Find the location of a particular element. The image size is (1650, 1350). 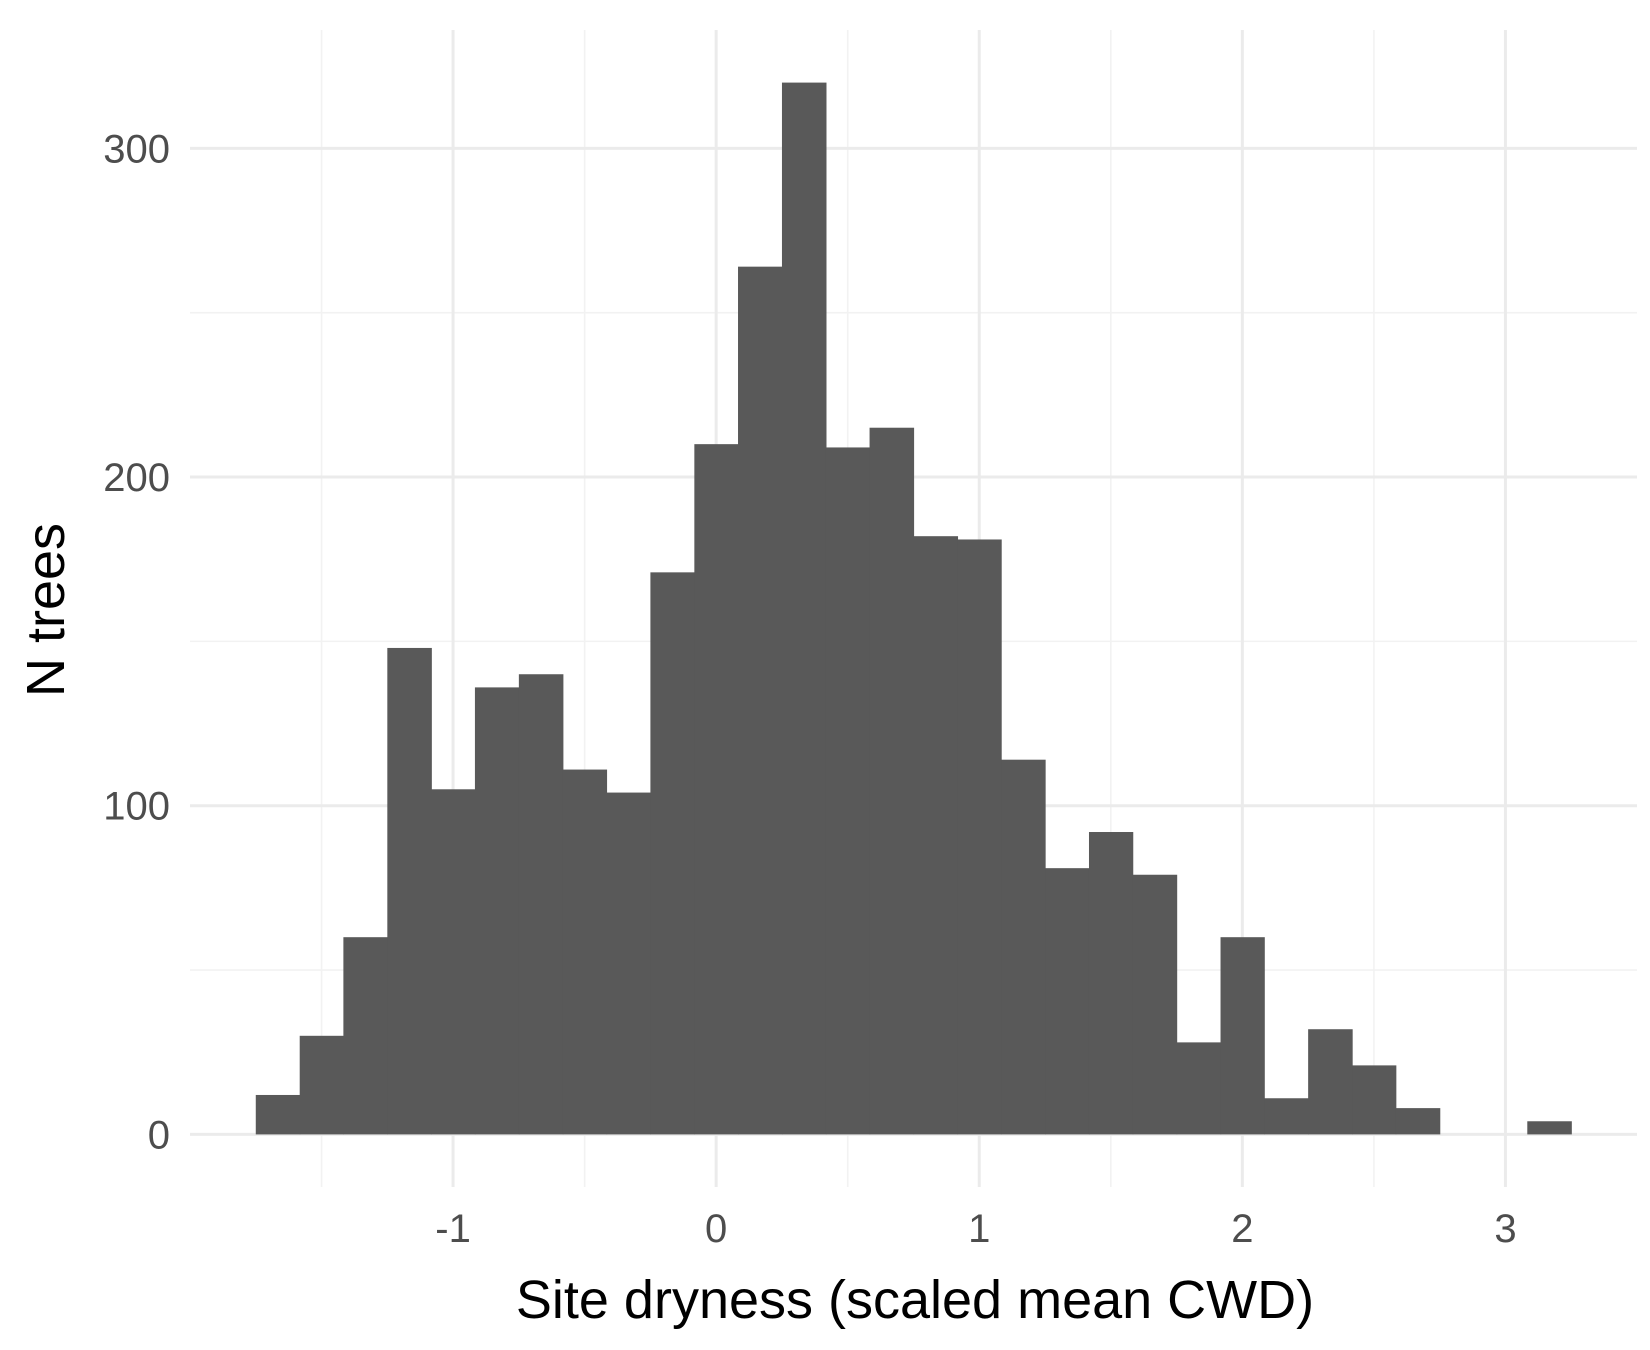

y-axis-ticks: 0 100 200 300 is located at coordinates (136, 642).